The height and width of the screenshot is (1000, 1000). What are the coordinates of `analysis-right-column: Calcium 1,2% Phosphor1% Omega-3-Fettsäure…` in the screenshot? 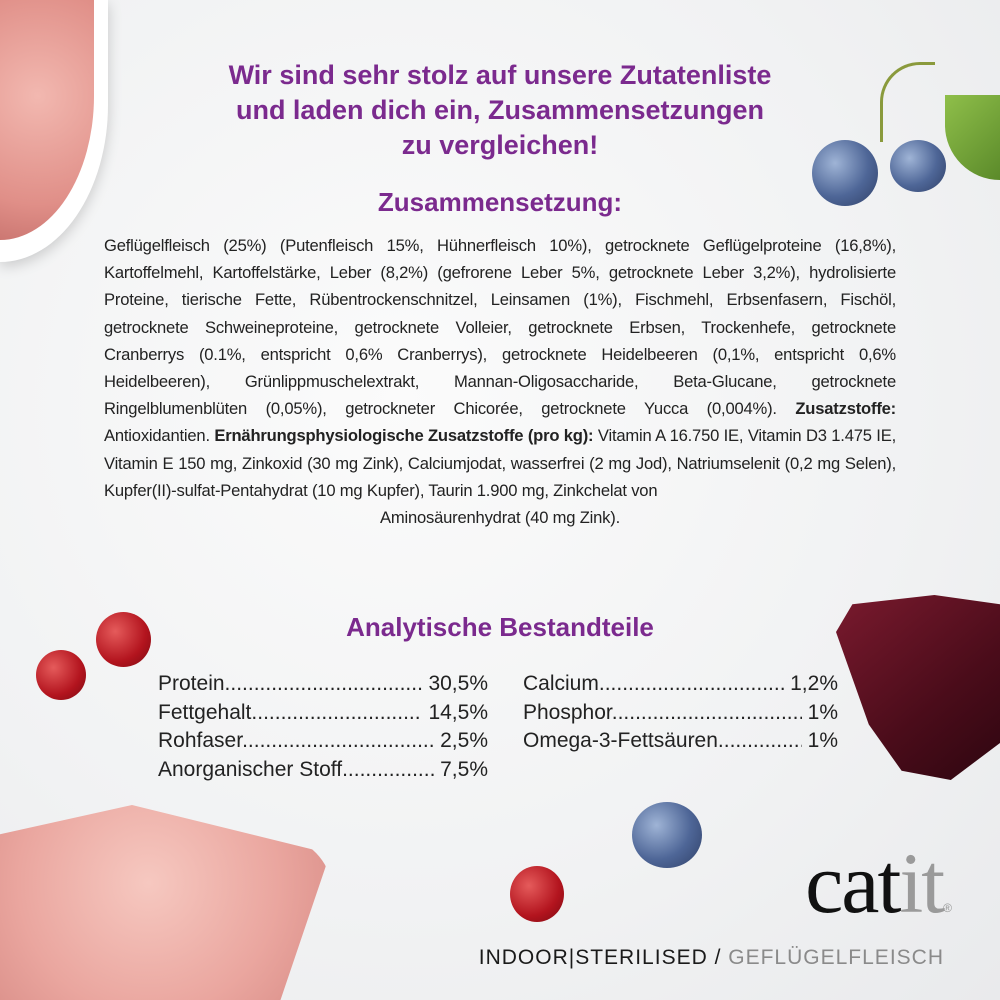 It's located at (680, 713).